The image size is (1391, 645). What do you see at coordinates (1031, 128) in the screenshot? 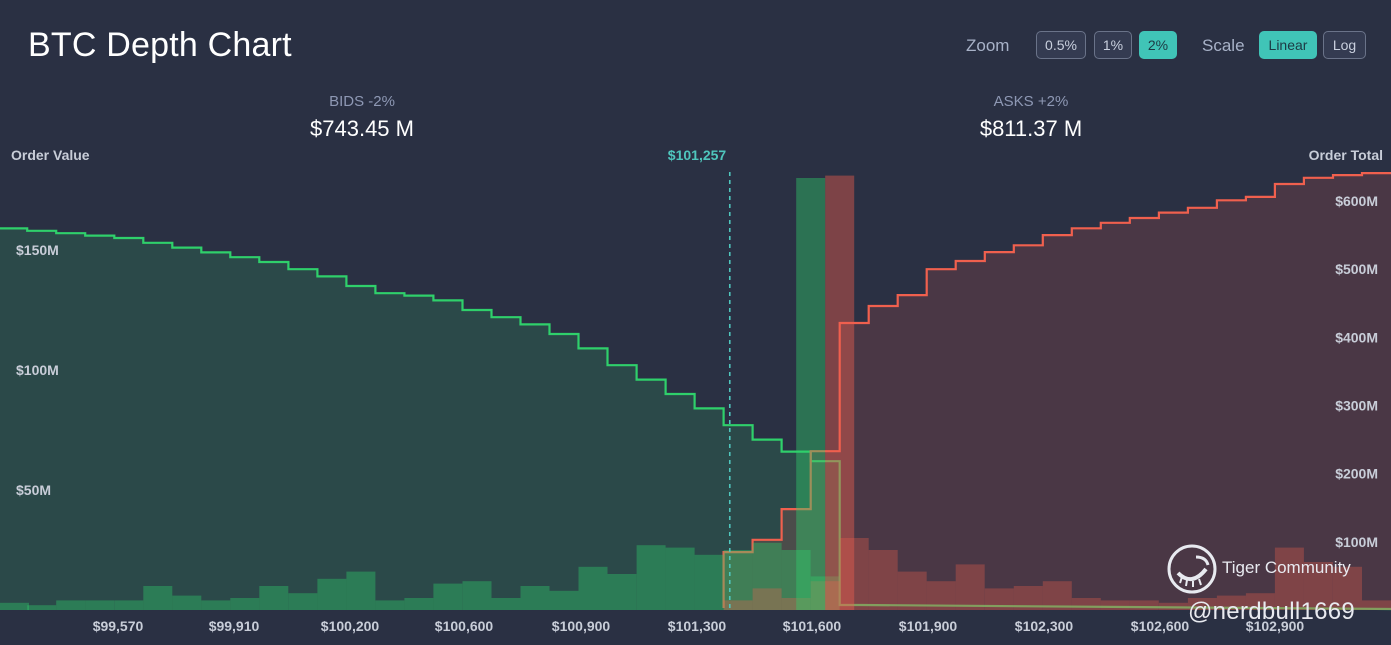
I see `asks-summary-value: $811.37 M` at bounding box center [1031, 128].